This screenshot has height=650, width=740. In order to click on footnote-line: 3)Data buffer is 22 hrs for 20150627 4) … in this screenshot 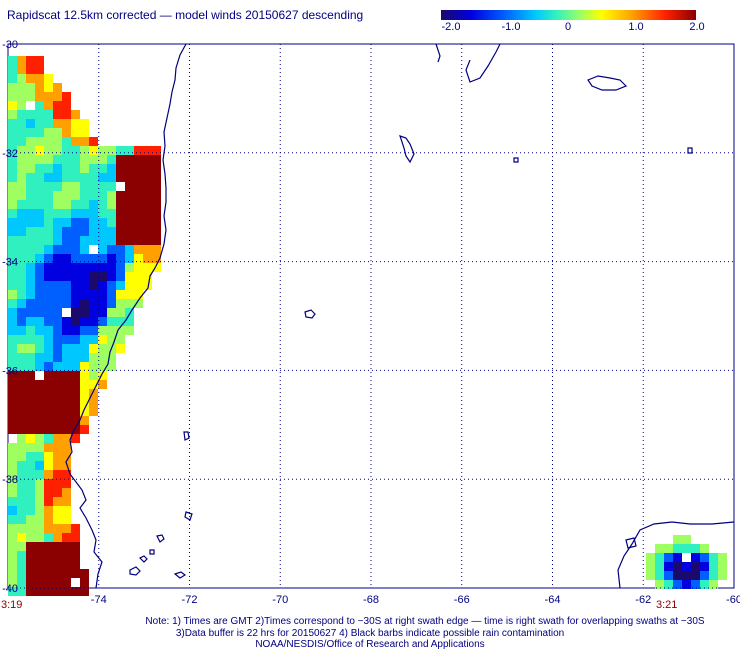, I will do `click(370, 633)`.